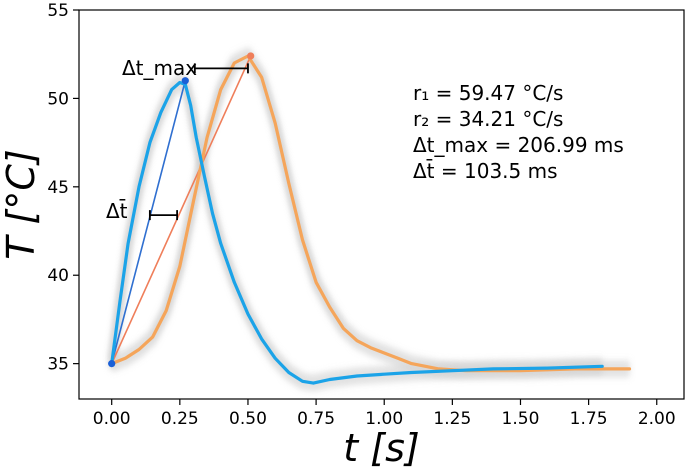  Describe the element at coordinates (198, 142) in the screenshot. I see `interval-brackets` at that location.